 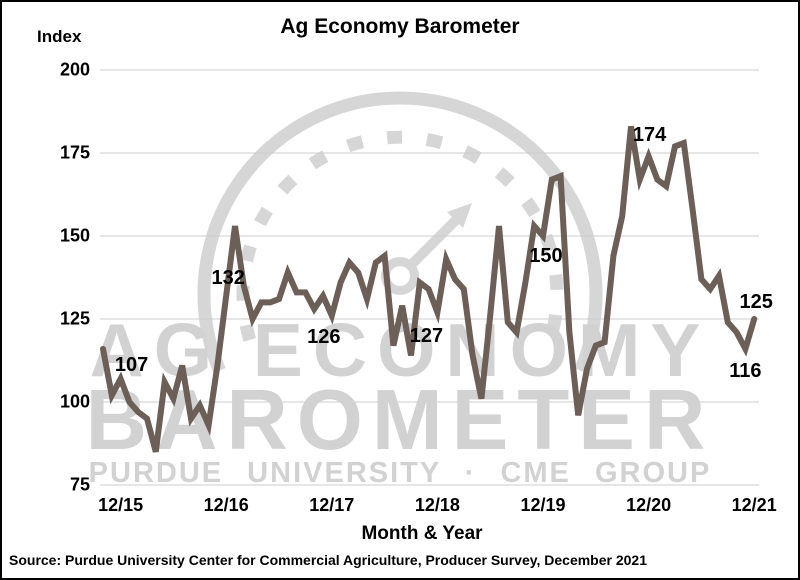 I want to click on gauge-tick-dashes, so click(x=400, y=236).